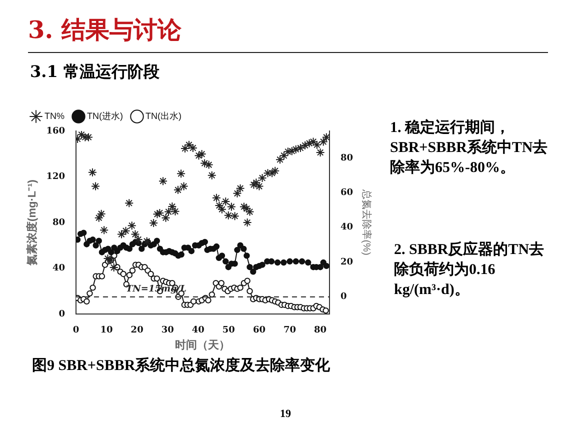  I want to click on y-axis-title: 氮素浓度(mg·L⁻¹), so click(32, 222).